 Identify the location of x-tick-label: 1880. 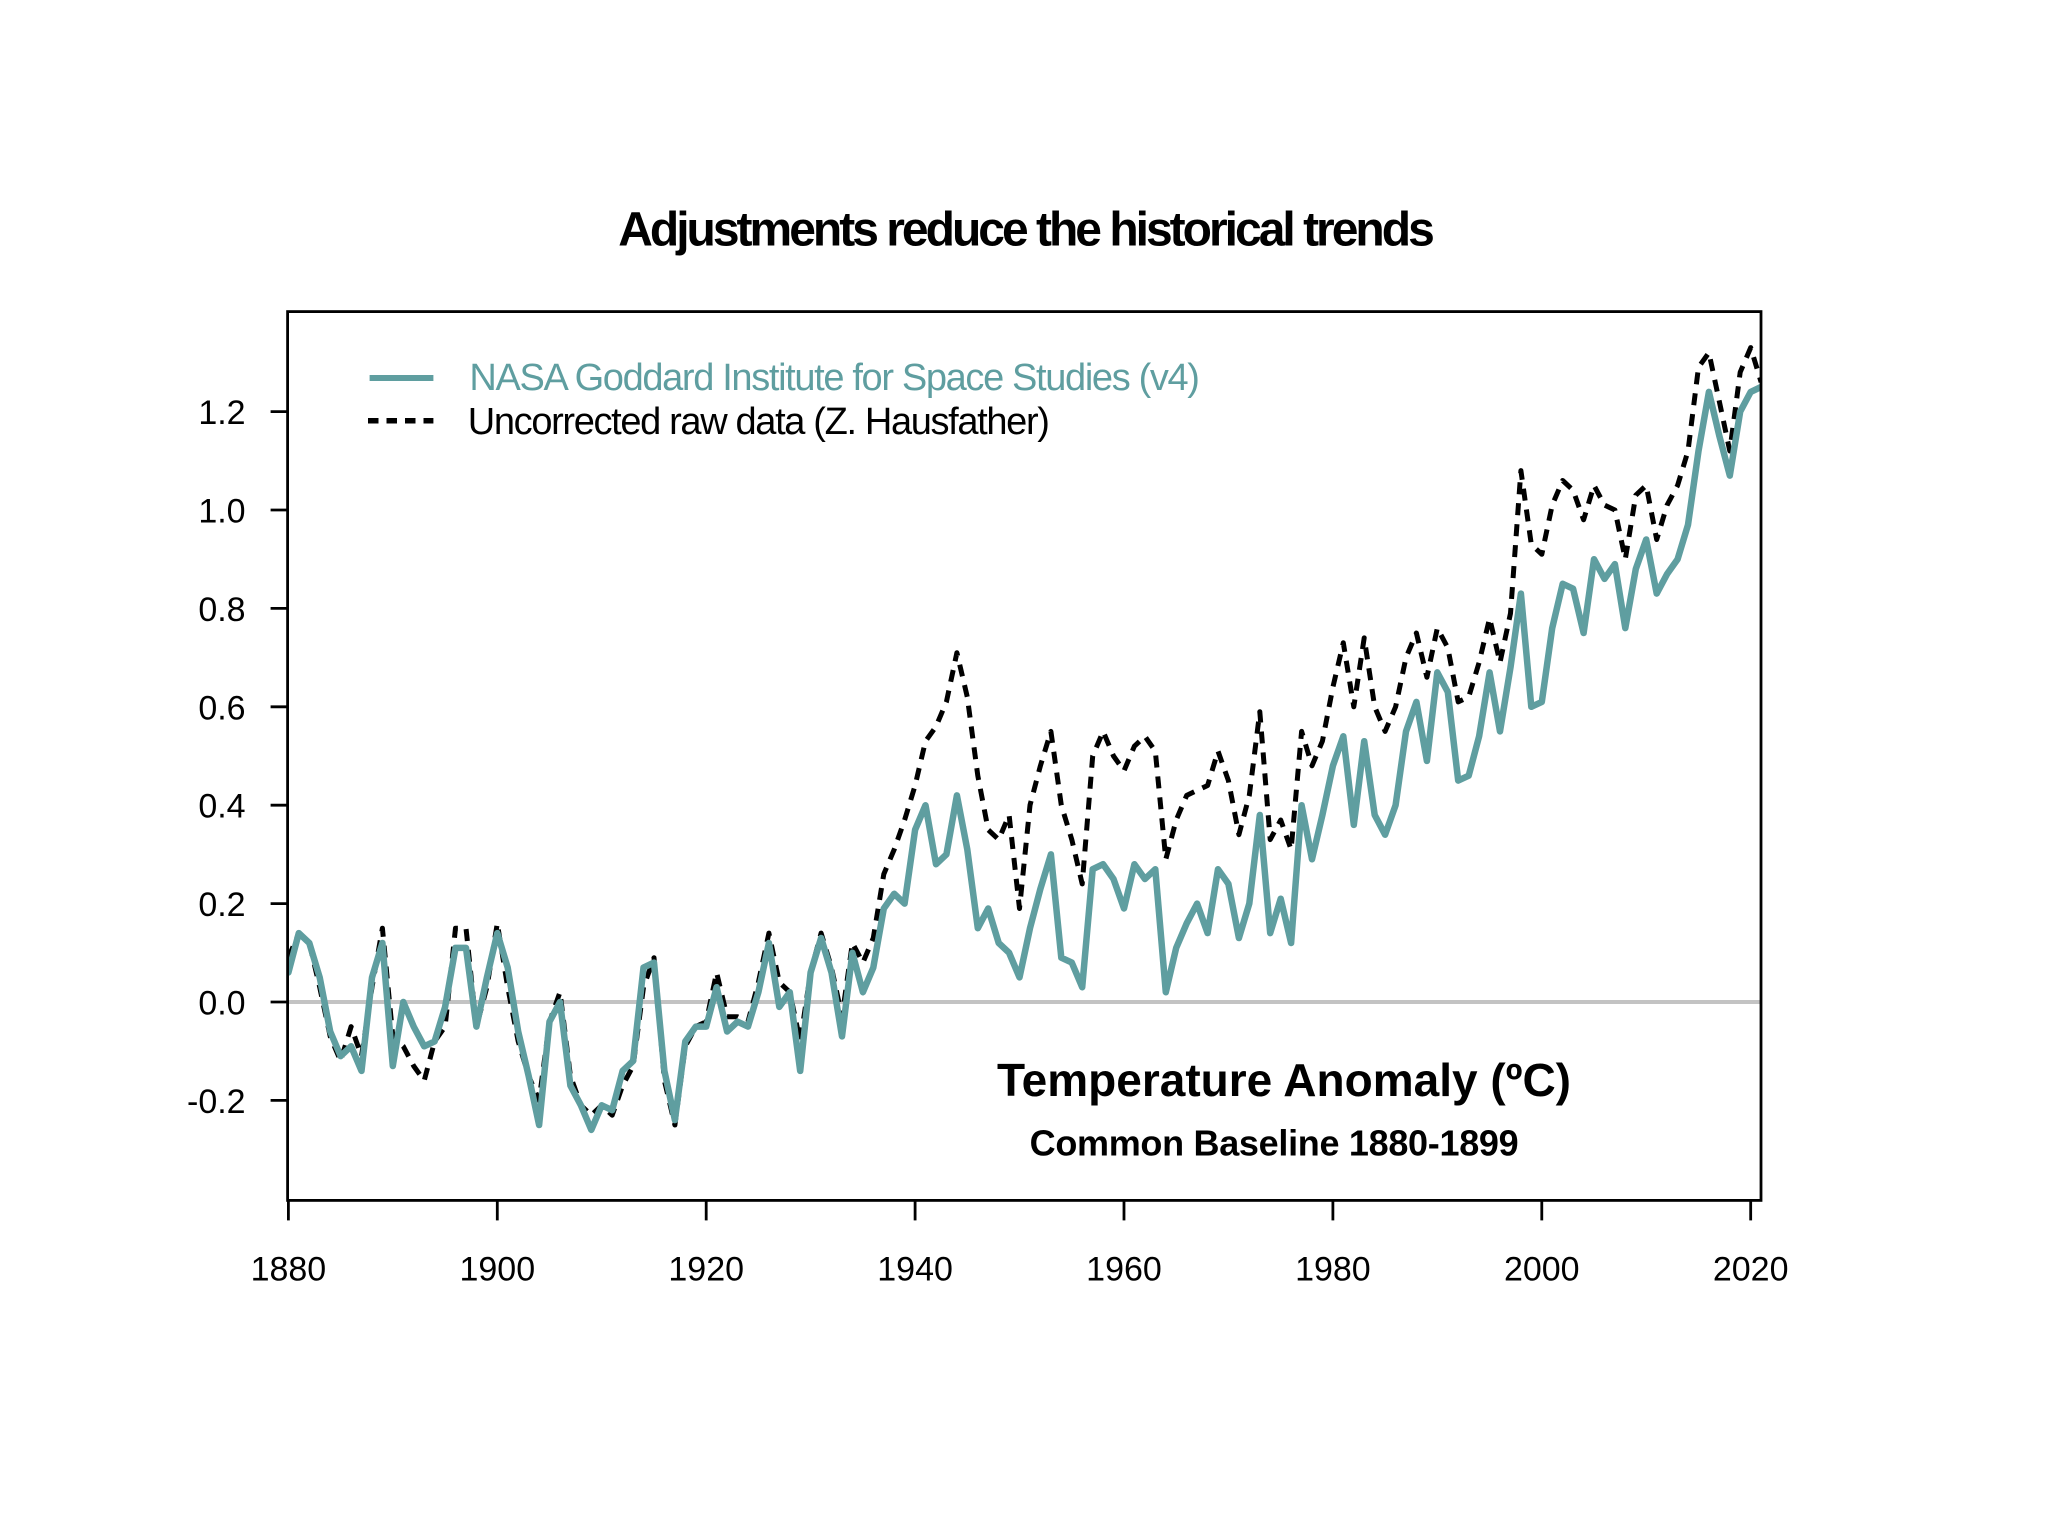
(289, 1269).